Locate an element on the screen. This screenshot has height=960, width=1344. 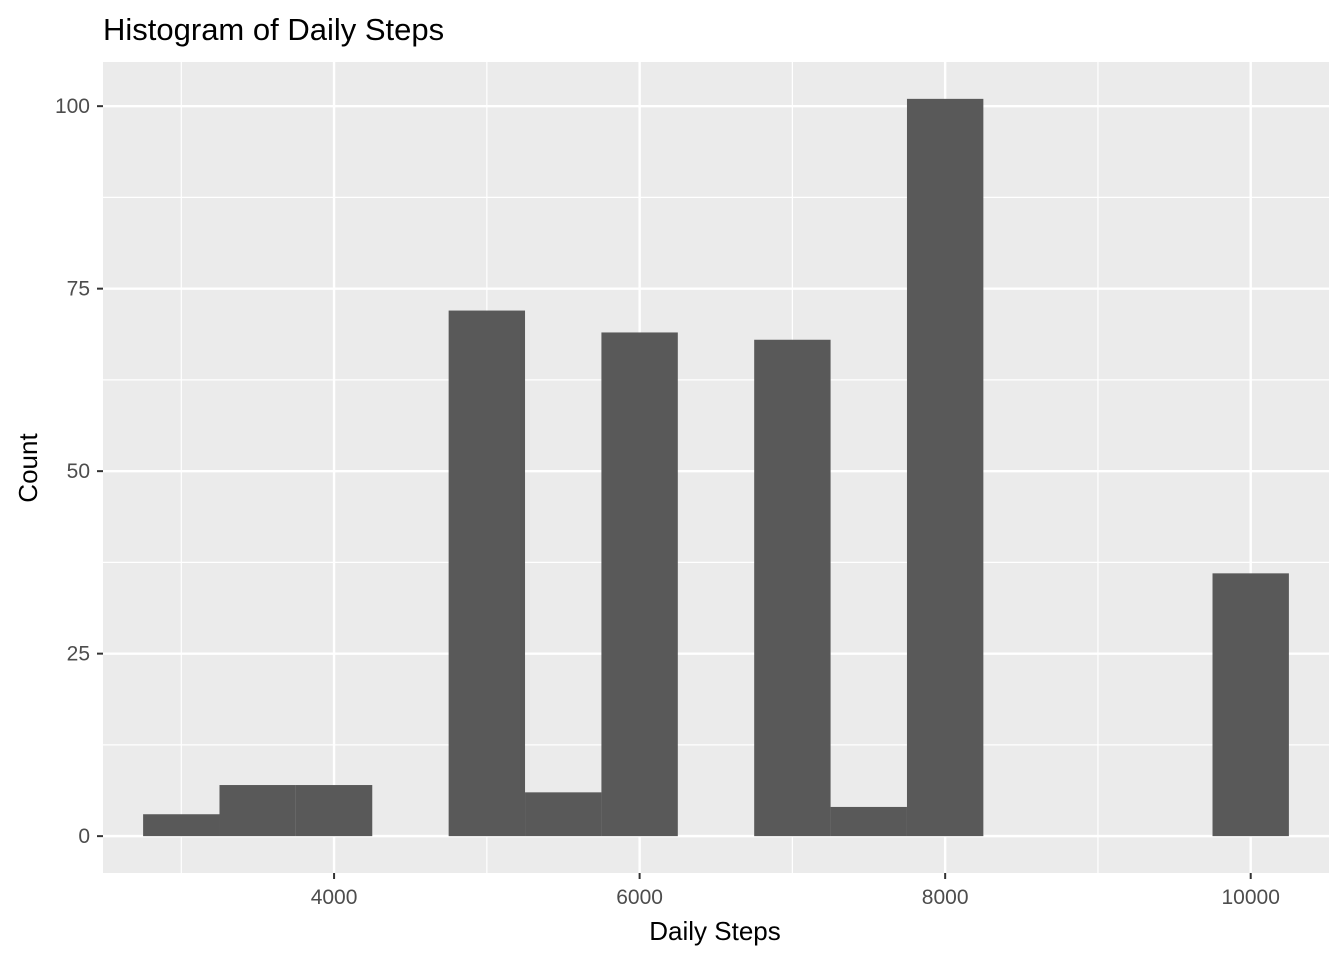
chart-title: Histogram of Daily Steps is located at coordinates (273, 29).